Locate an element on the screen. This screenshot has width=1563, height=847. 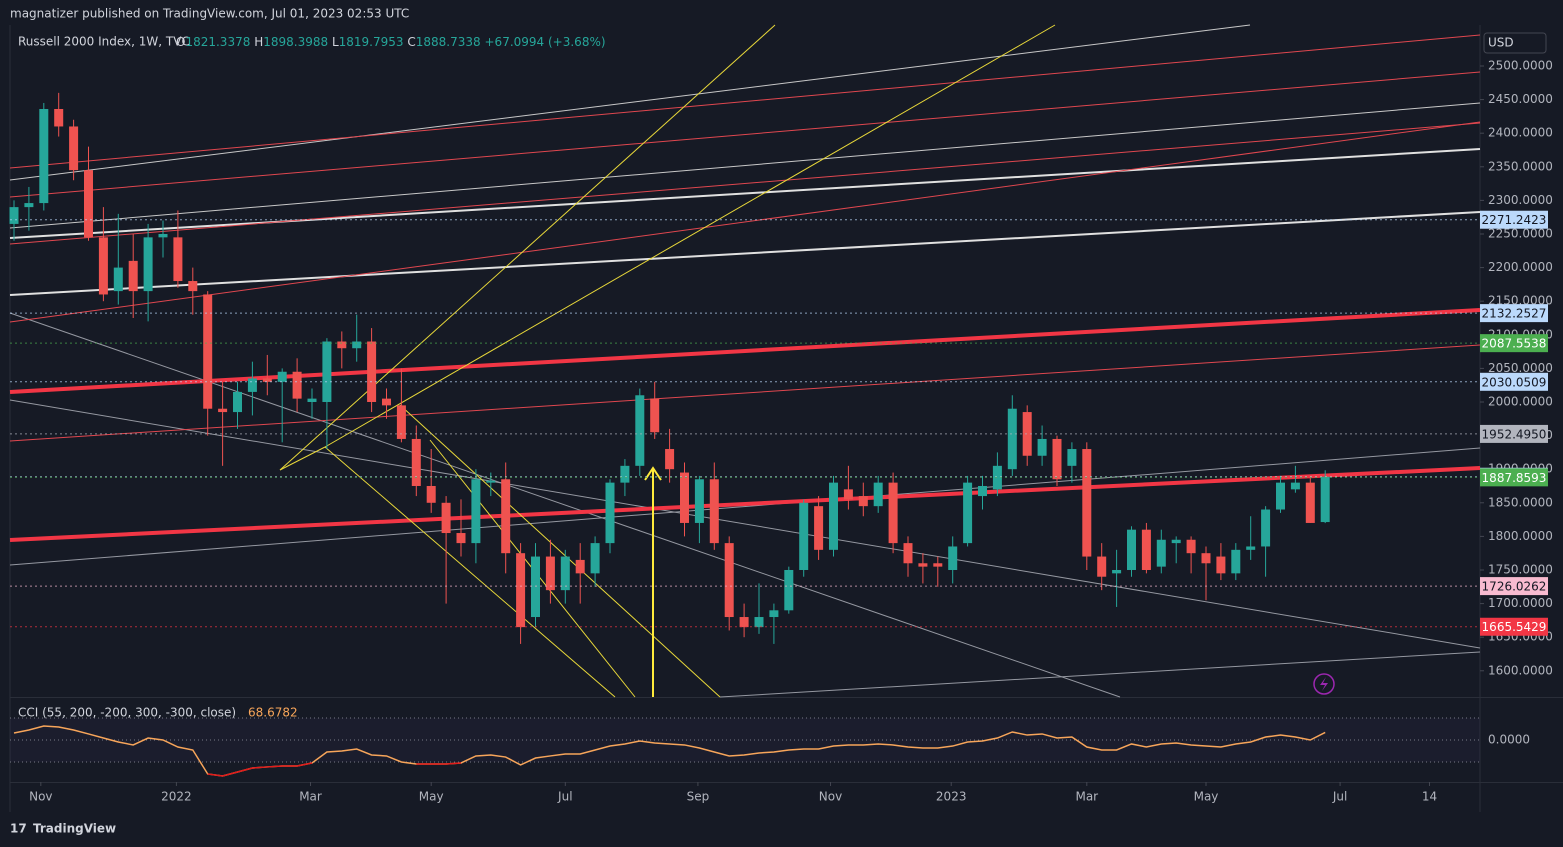
alert-icon is located at coordinates (1324, 684).